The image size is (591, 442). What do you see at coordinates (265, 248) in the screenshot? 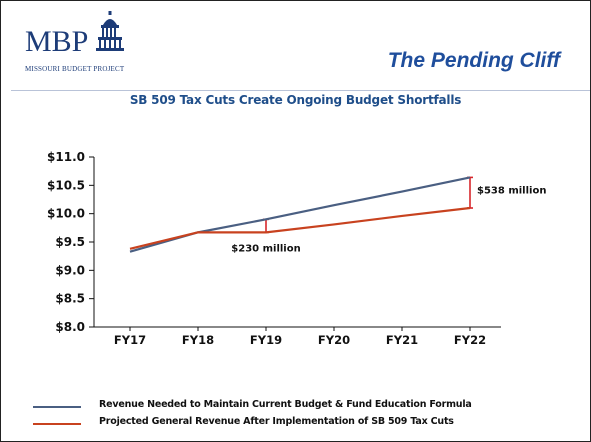
I see `annotation-label: $230 million` at bounding box center [265, 248].